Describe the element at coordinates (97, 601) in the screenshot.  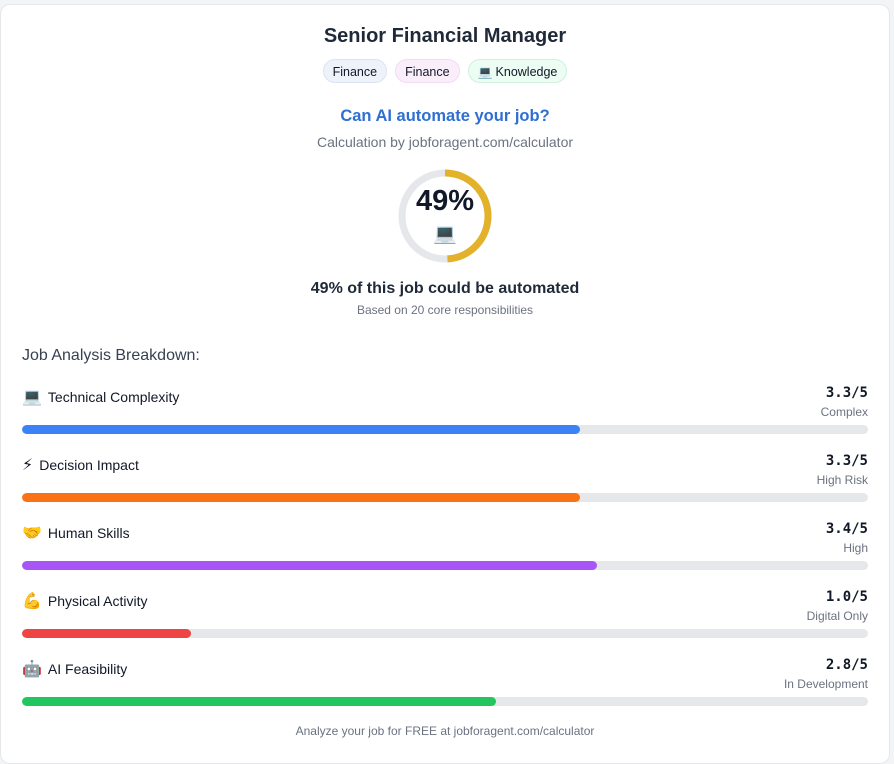
I see `metric-label: Physical Activity` at that location.